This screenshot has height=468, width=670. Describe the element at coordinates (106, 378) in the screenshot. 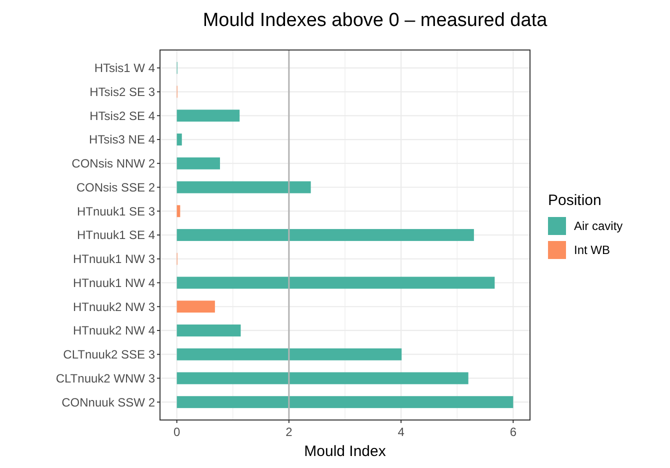

I see `y-tick-label: CLTnuuk2 WNW 3` at that location.